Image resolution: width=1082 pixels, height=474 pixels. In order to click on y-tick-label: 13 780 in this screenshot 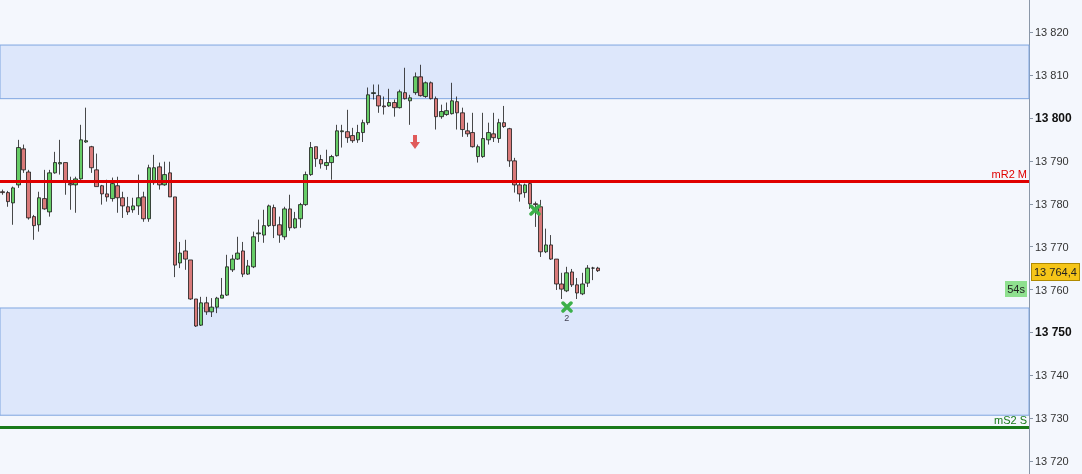, I will do `click(1052, 203)`.